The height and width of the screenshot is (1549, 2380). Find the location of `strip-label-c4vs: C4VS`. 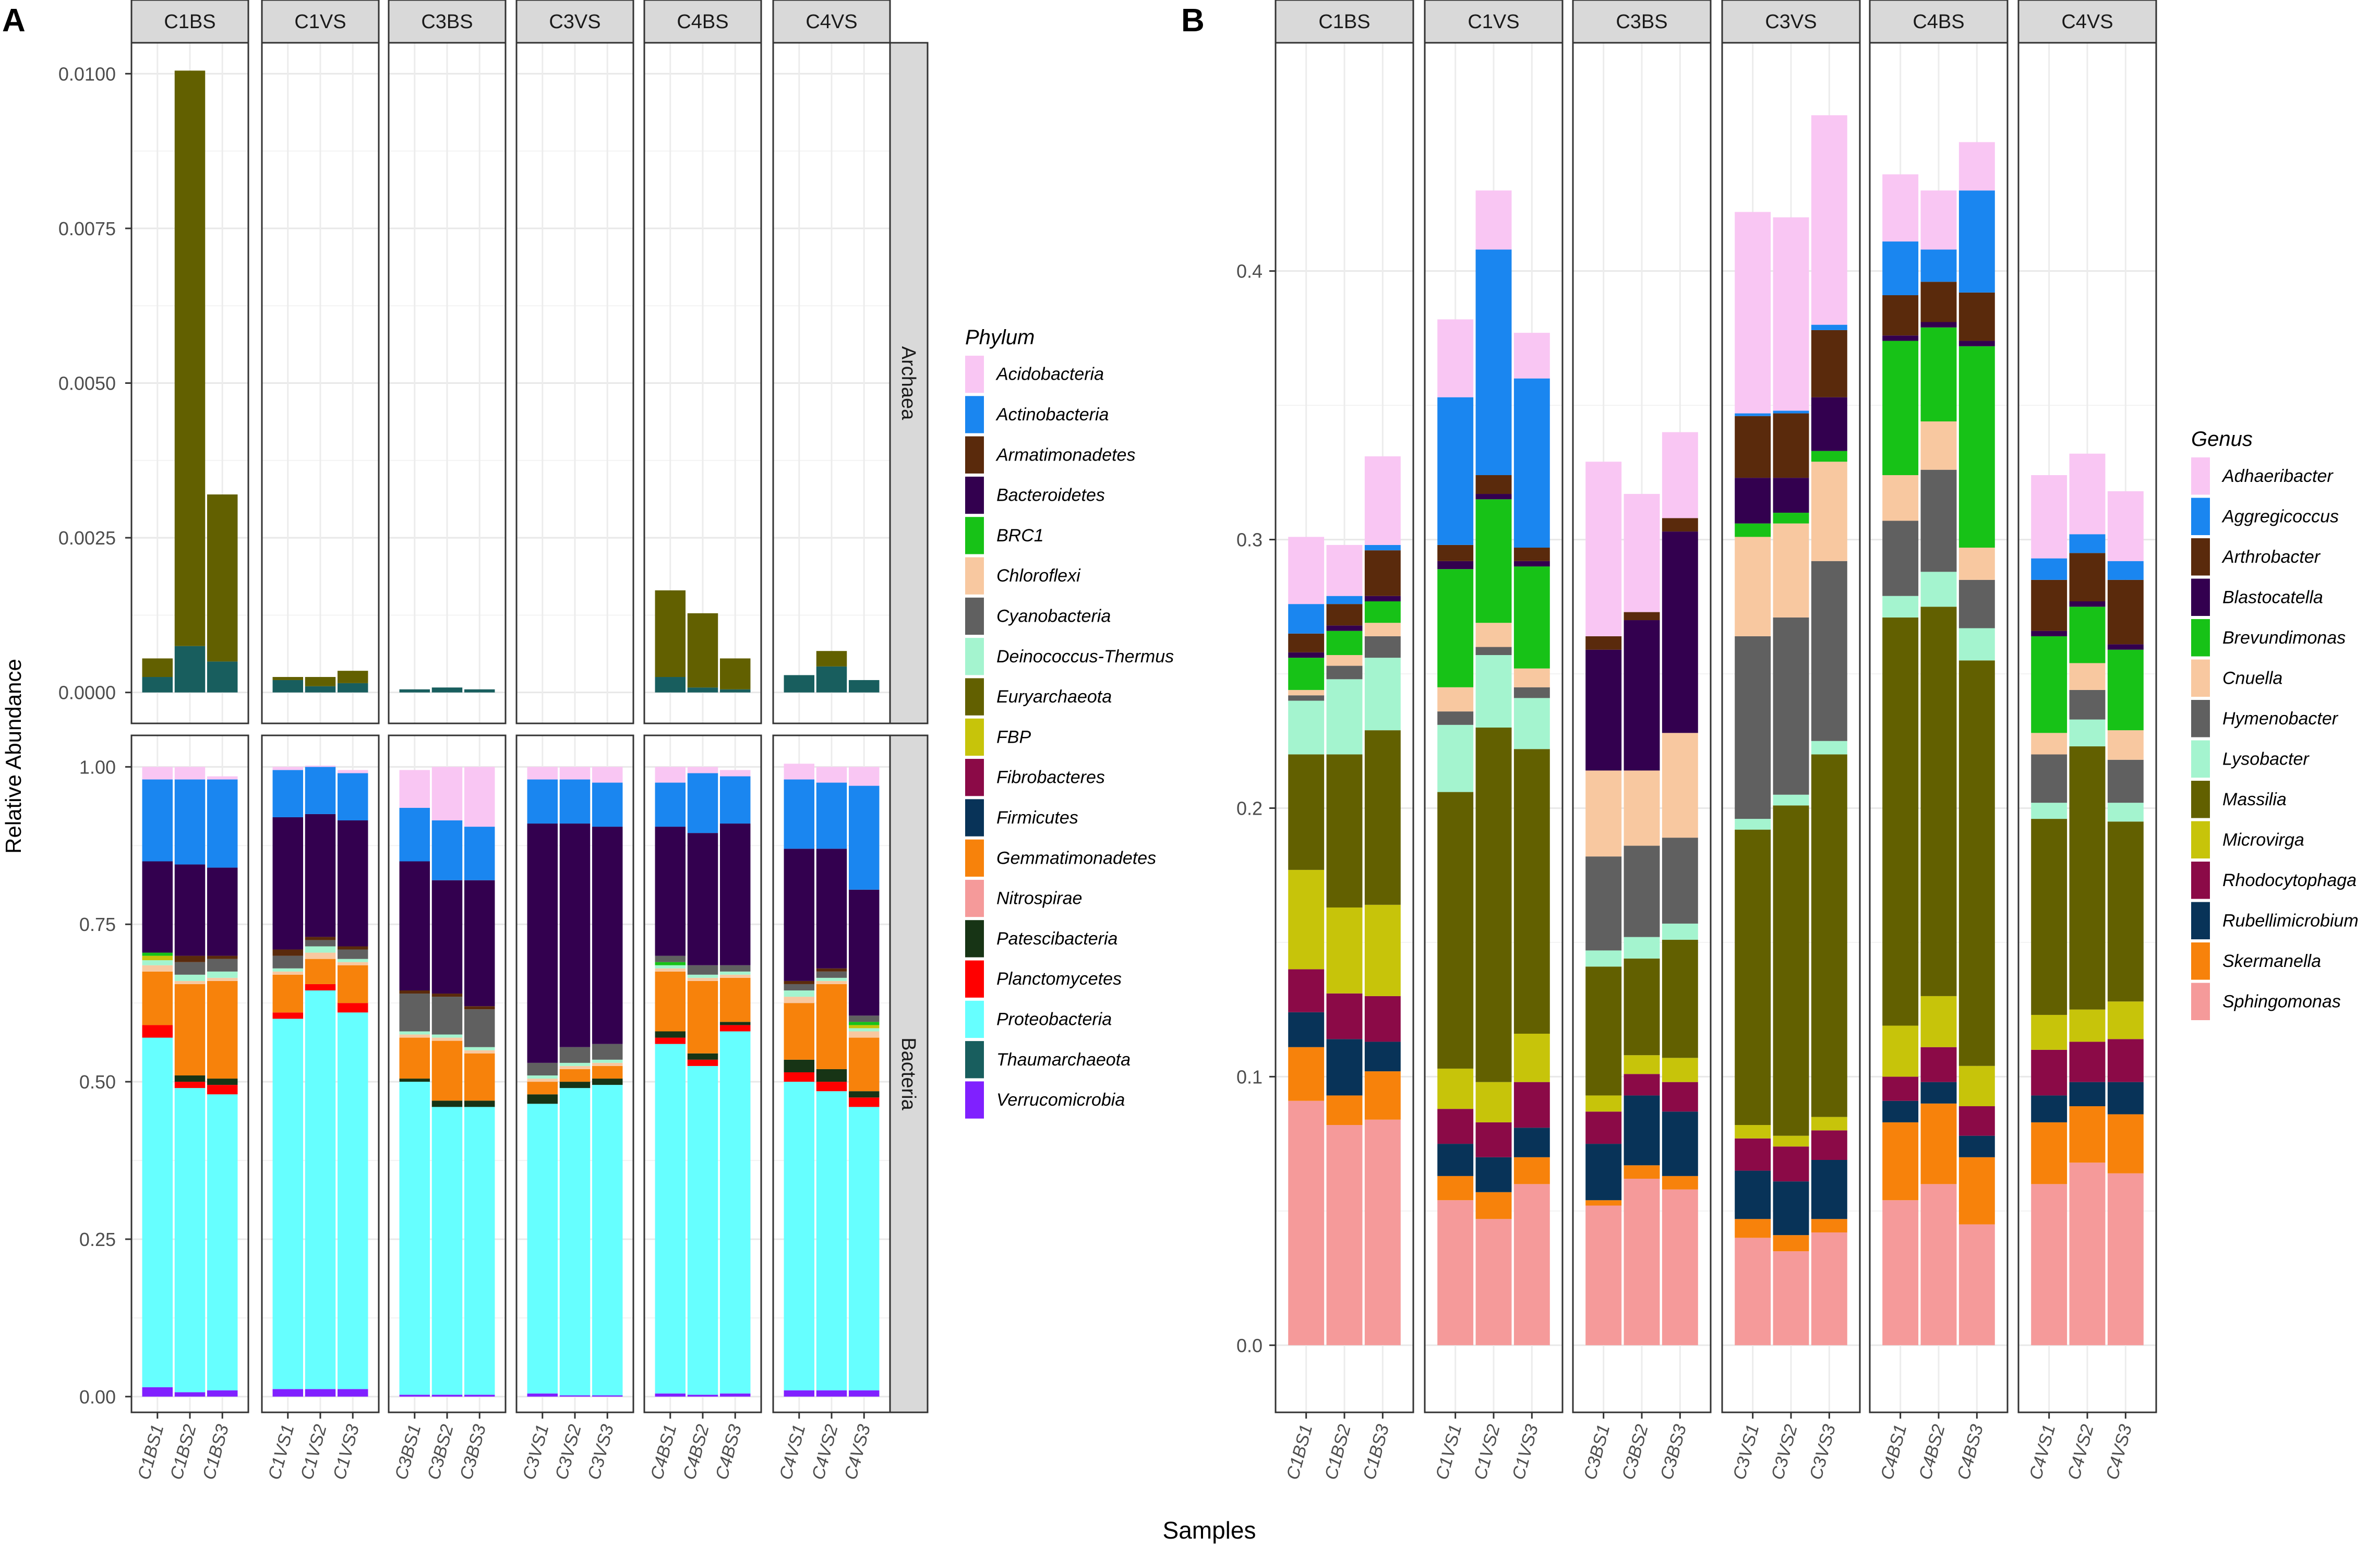

strip-label-c4vs: C4VS is located at coordinates (2087, 22).